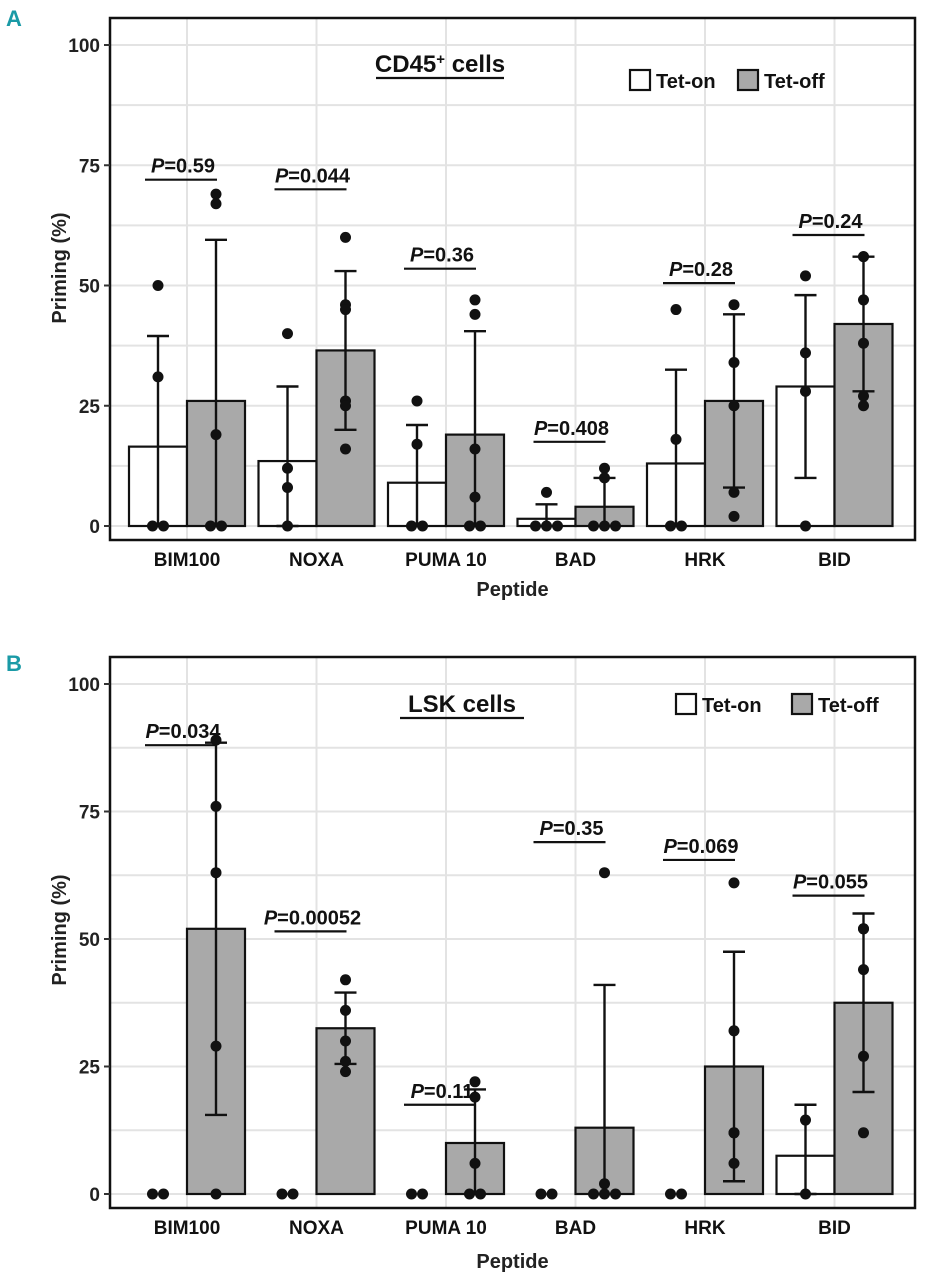 The width and height of the screenshot is (930, 1280). Describe the element at coordinates (640, 80) in the screenshot. I see `legend-swatch-tet-on` at that location.